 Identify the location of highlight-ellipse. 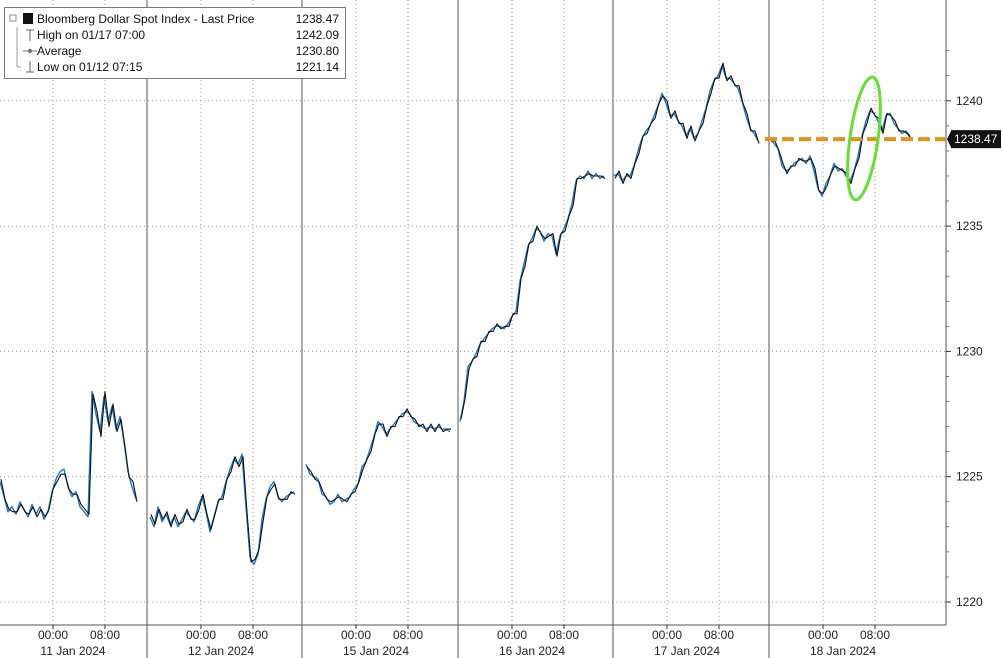
(864, 138).